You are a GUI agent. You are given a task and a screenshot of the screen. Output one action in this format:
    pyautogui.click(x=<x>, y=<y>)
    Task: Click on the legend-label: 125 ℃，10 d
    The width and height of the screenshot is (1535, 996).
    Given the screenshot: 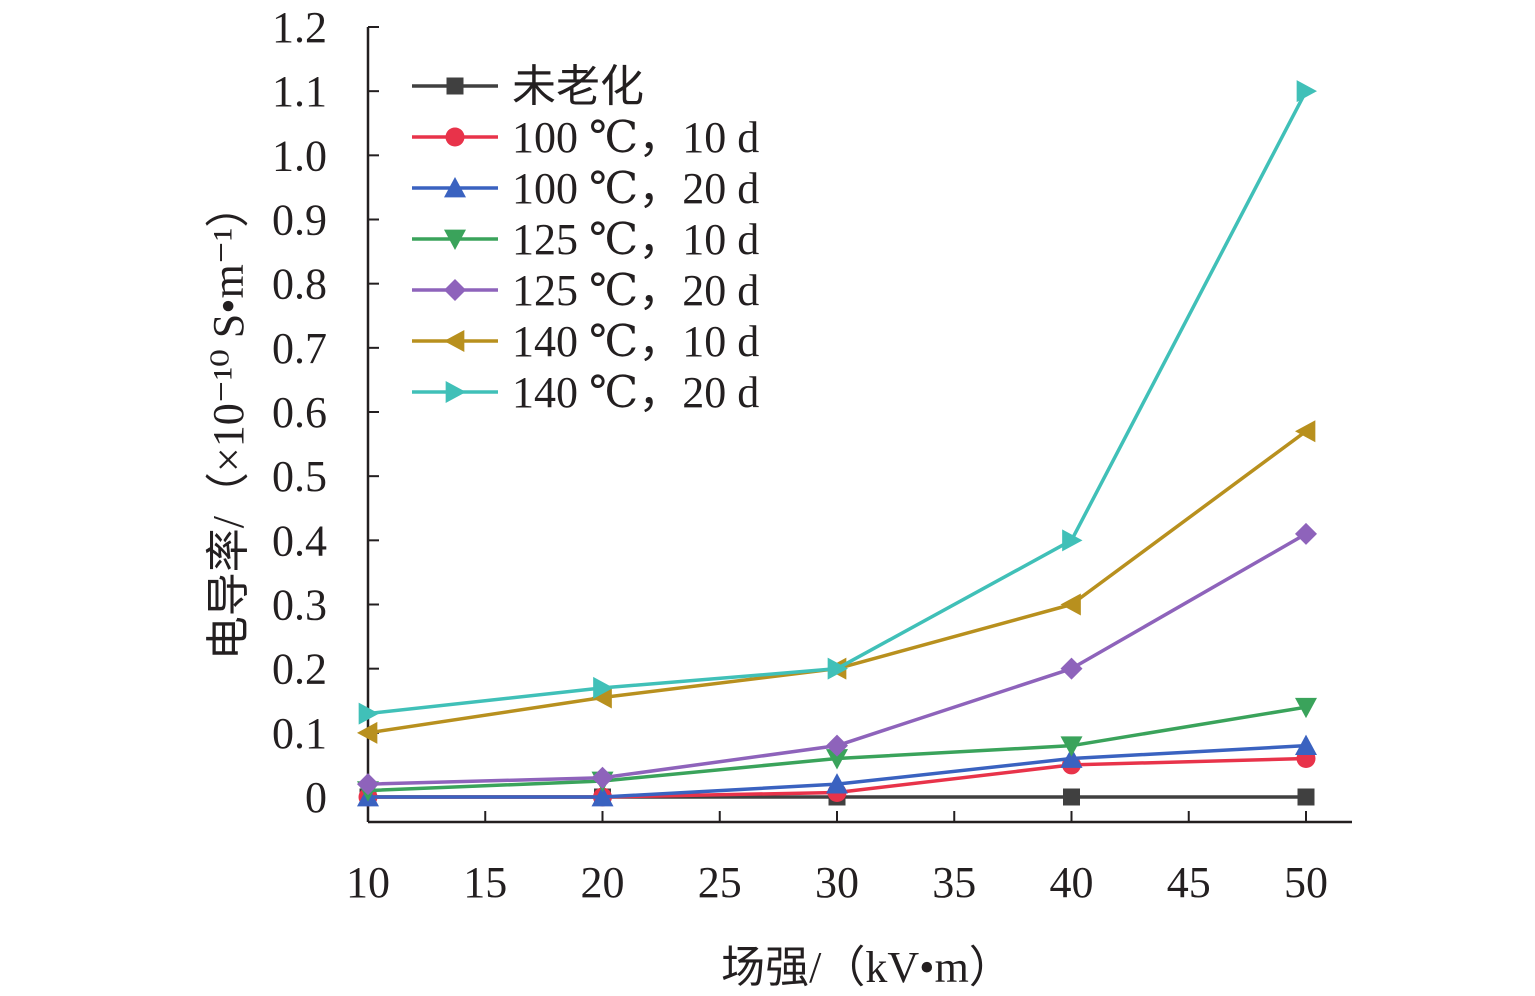 What is the action you would take?
    pyautogui.click(x=635, y=239)
    